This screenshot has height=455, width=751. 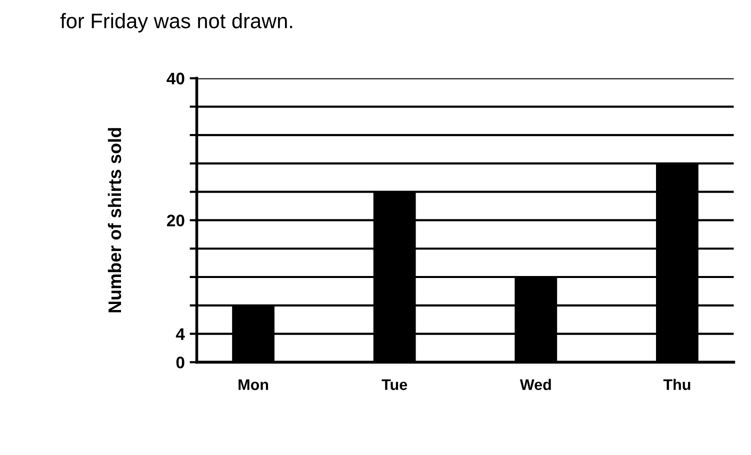 I want to click on x-tick-label: Tue, so click(x=395, y=384).